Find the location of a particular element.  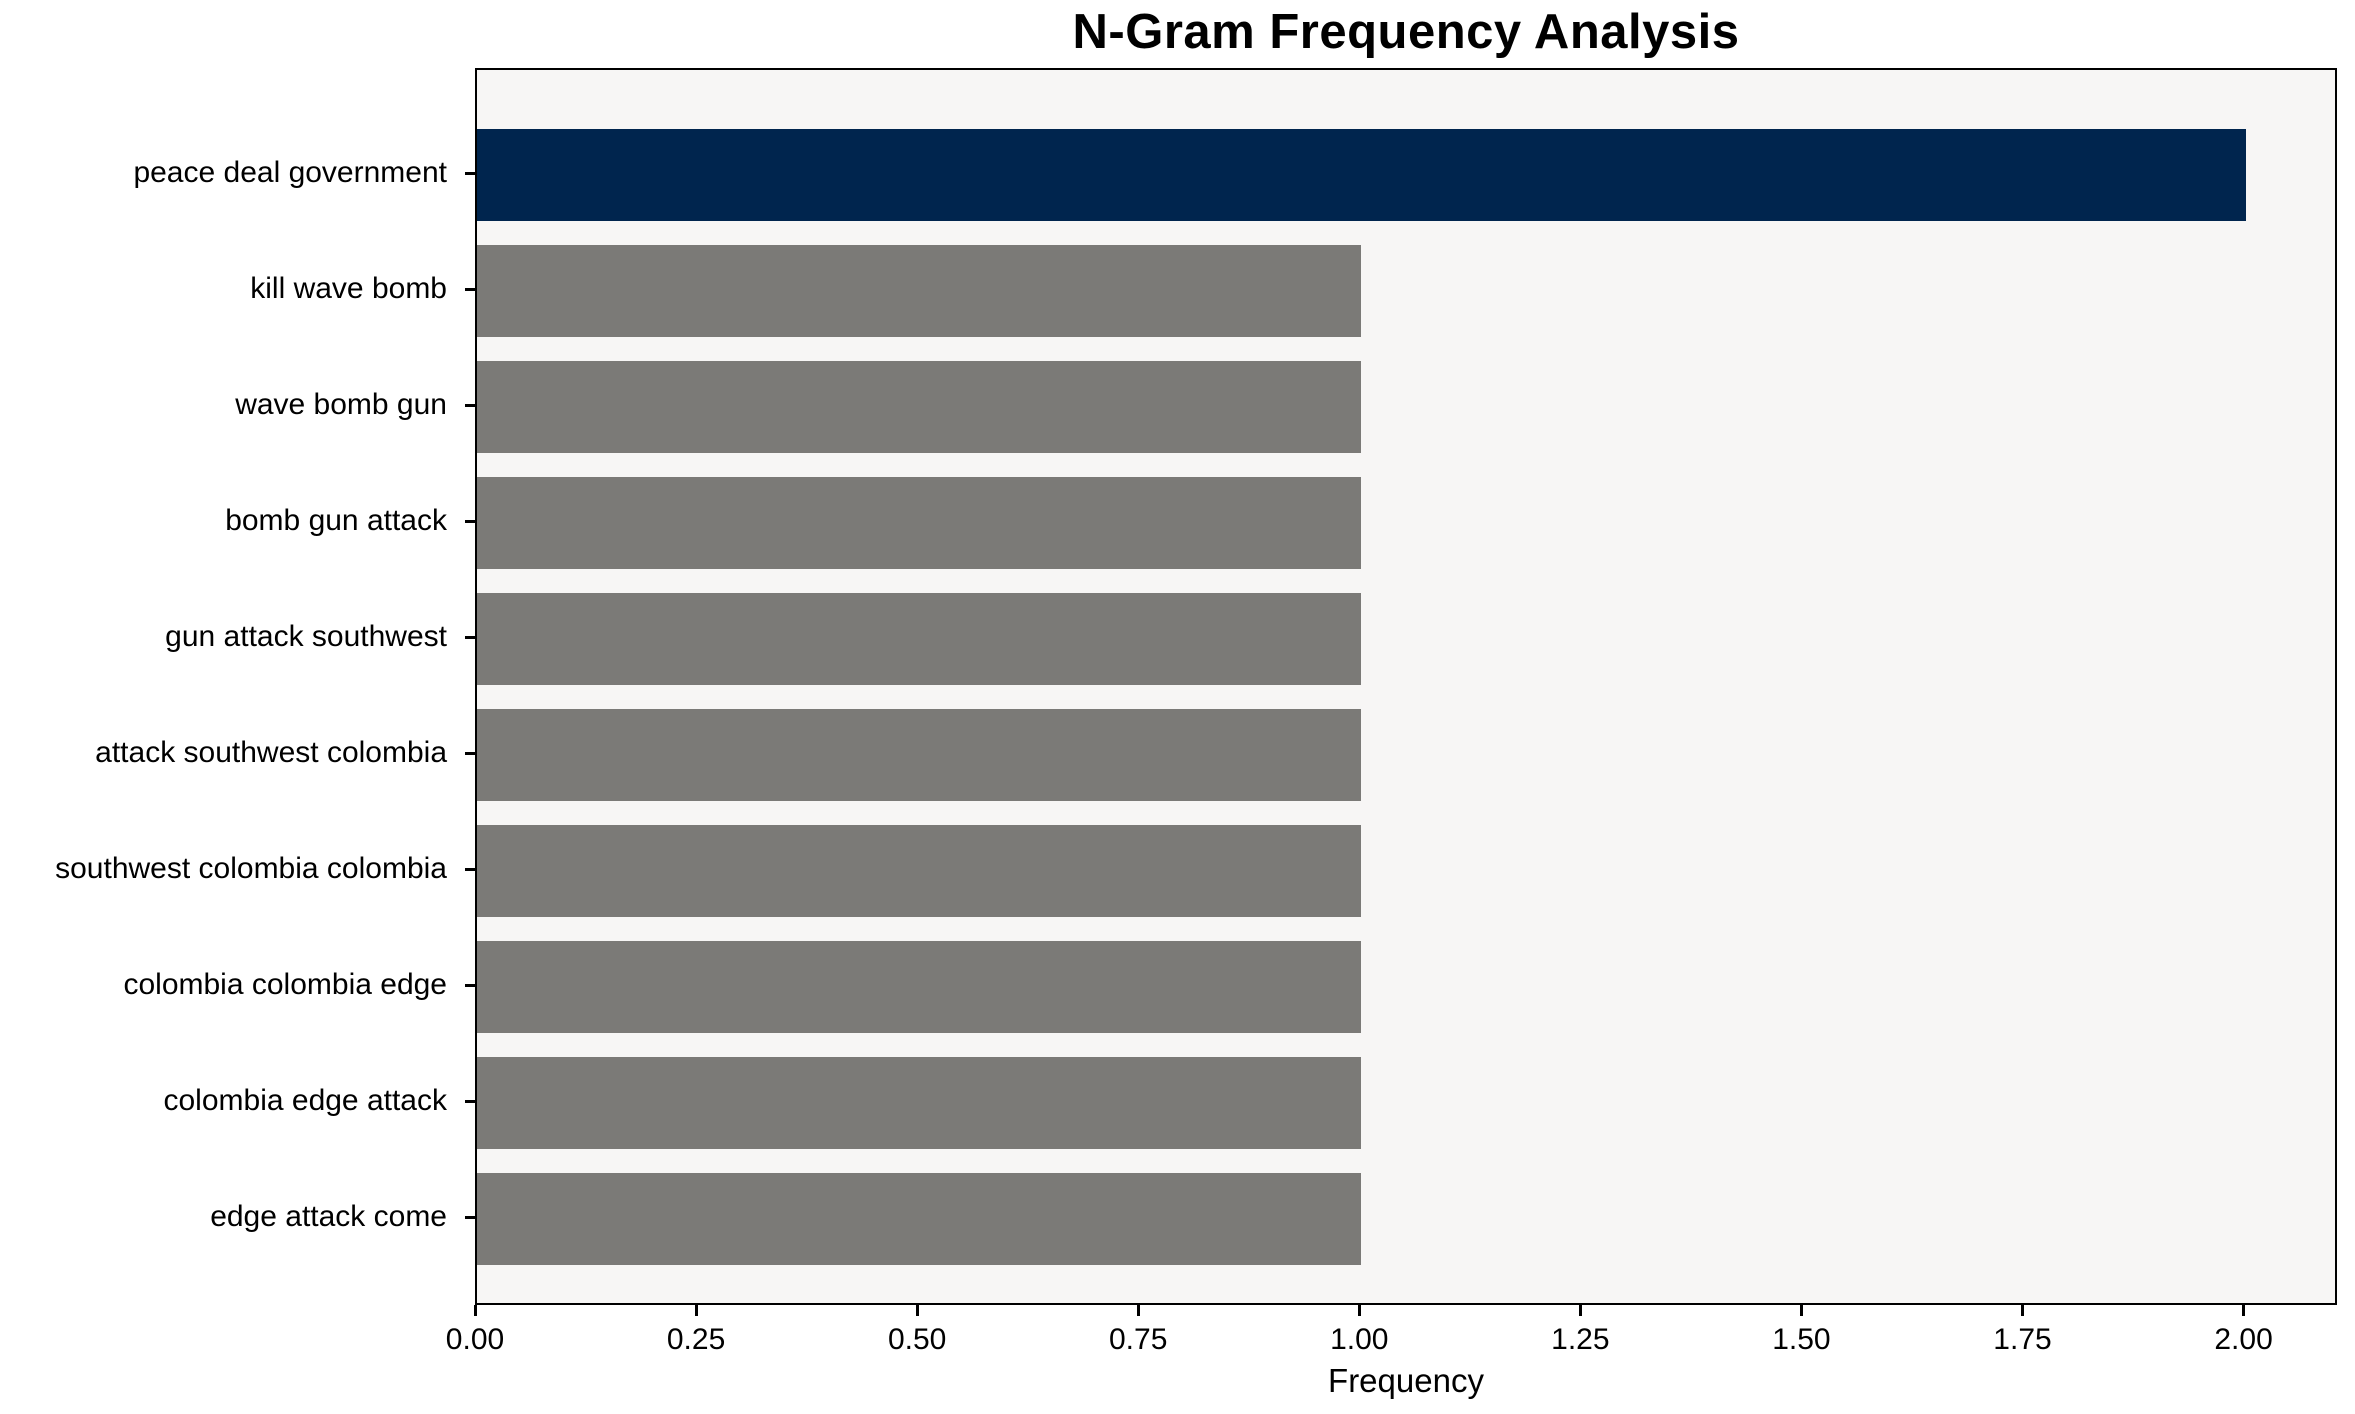

y-tick-label-4: gun attack southwest is located at coordinates (306, 636).